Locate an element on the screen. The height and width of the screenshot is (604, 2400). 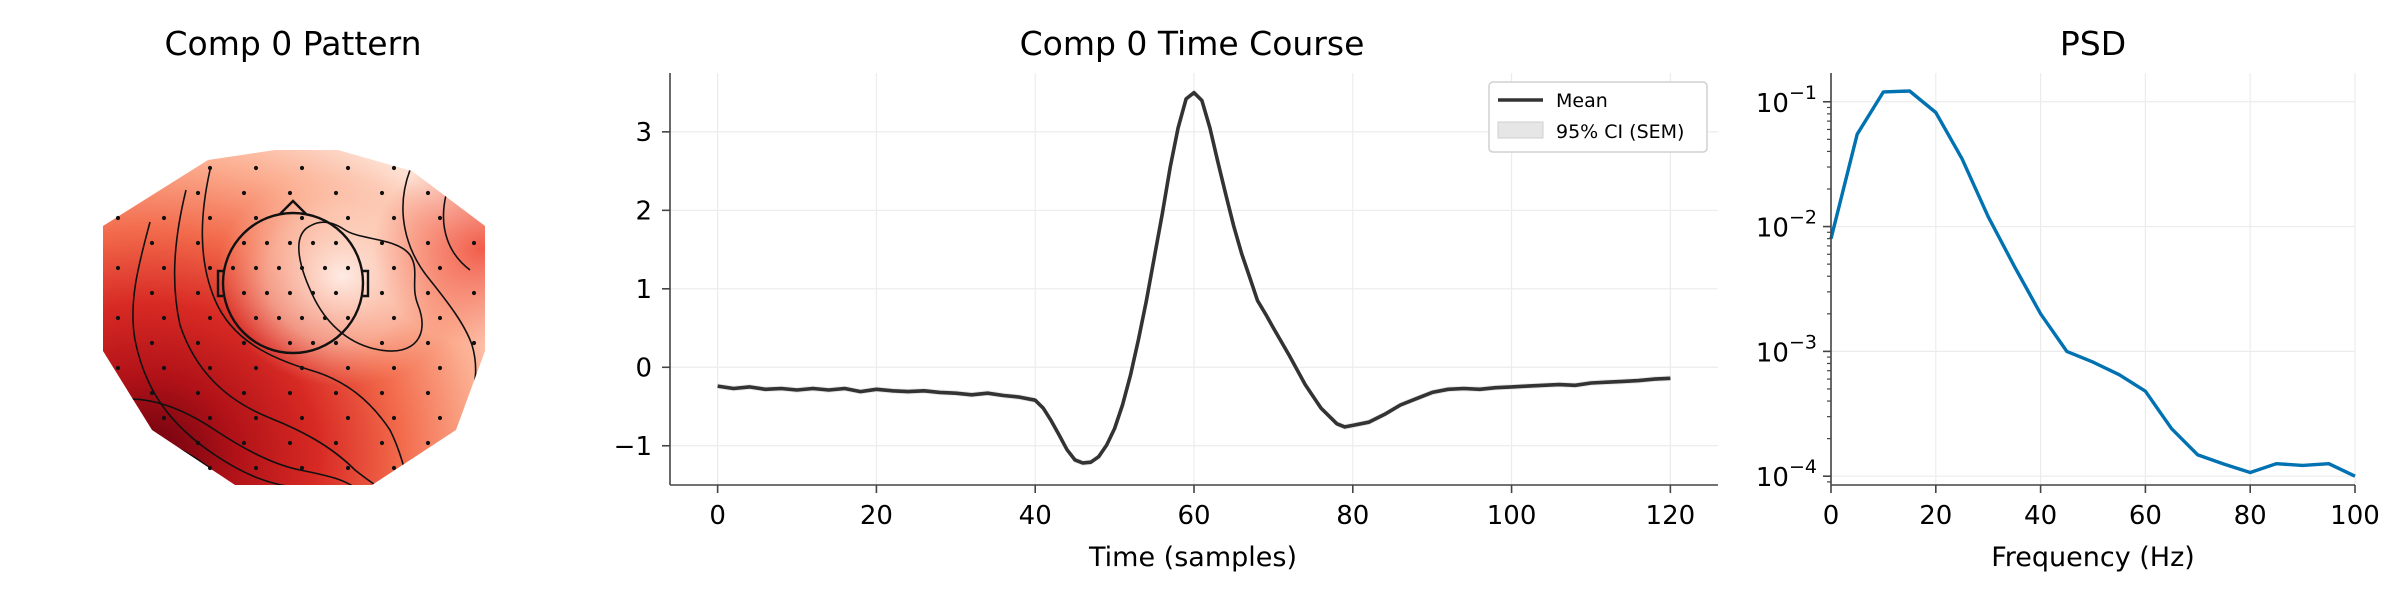
psd-ytick-label-3: 10⁻¹ is located at coordinates (1786, 100).